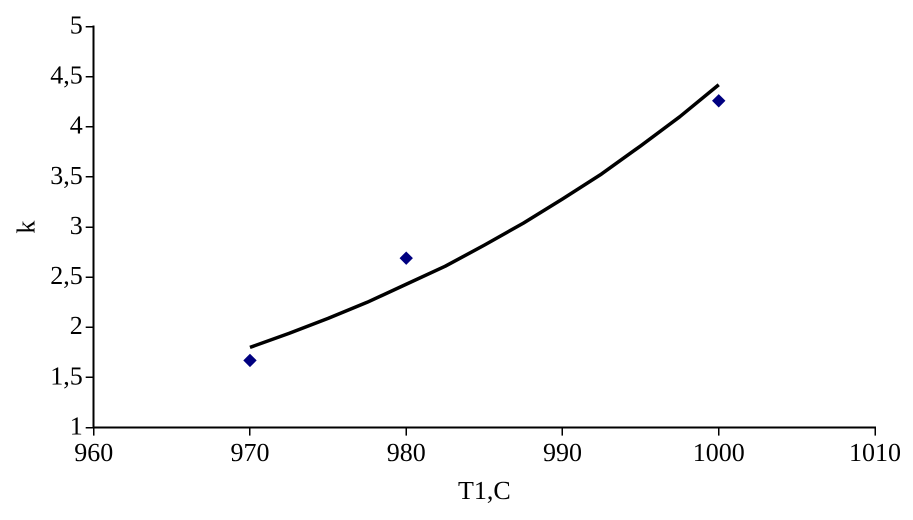  Describe the element at coordinates (250, 453) in the screenshot. I see `x-tick-label: 970` at that location.